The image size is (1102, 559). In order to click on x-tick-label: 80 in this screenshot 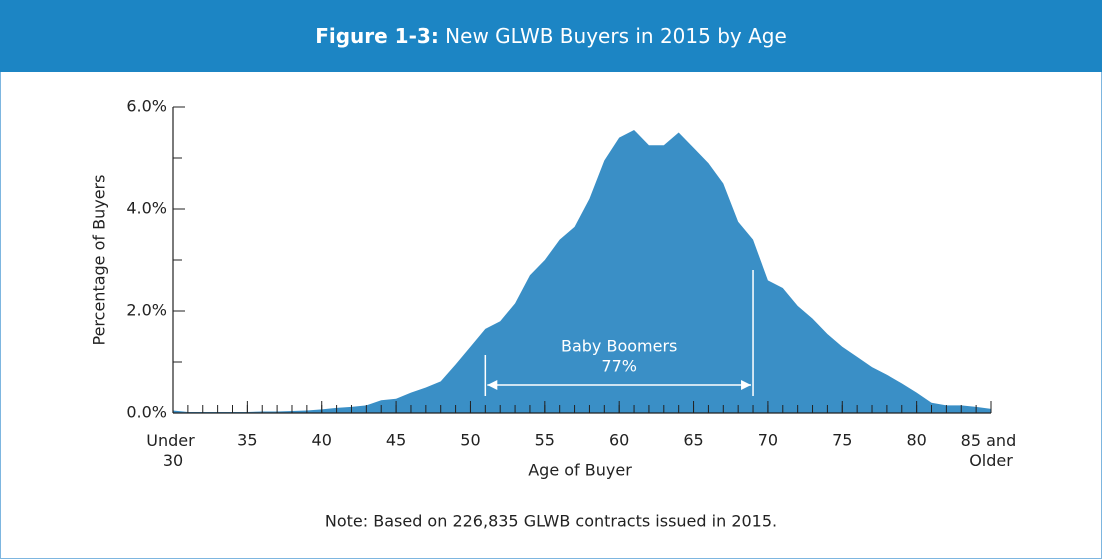, I will do `click(916, 440)`.